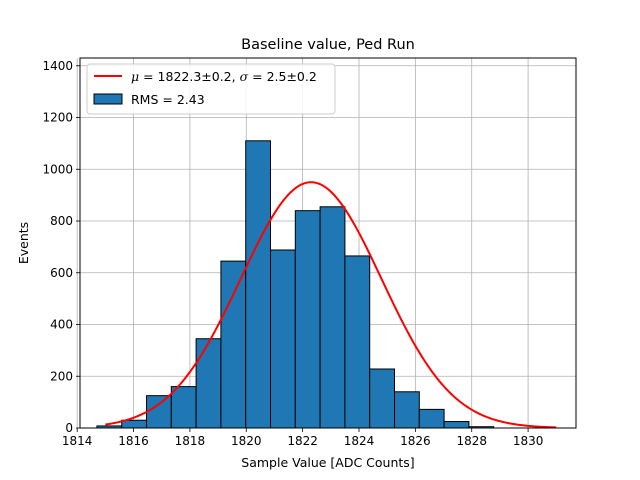  Describe the element at coordinates (292, 76) in the screenshot. I see `legend-fit-sigma: 2.5±0.2` at that location.